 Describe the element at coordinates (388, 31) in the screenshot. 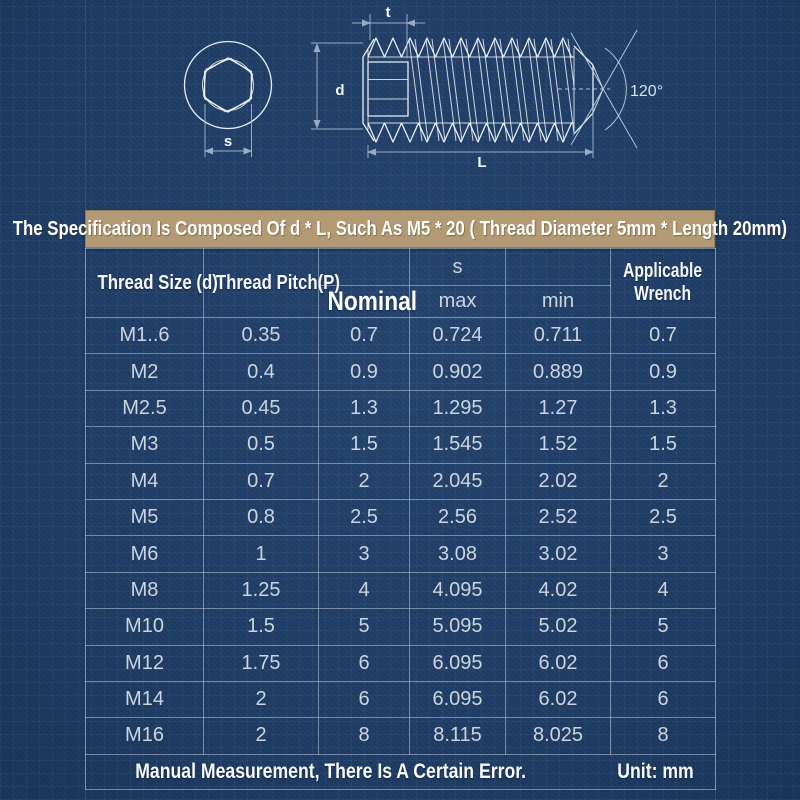

I see `dim-t: t` at that location.